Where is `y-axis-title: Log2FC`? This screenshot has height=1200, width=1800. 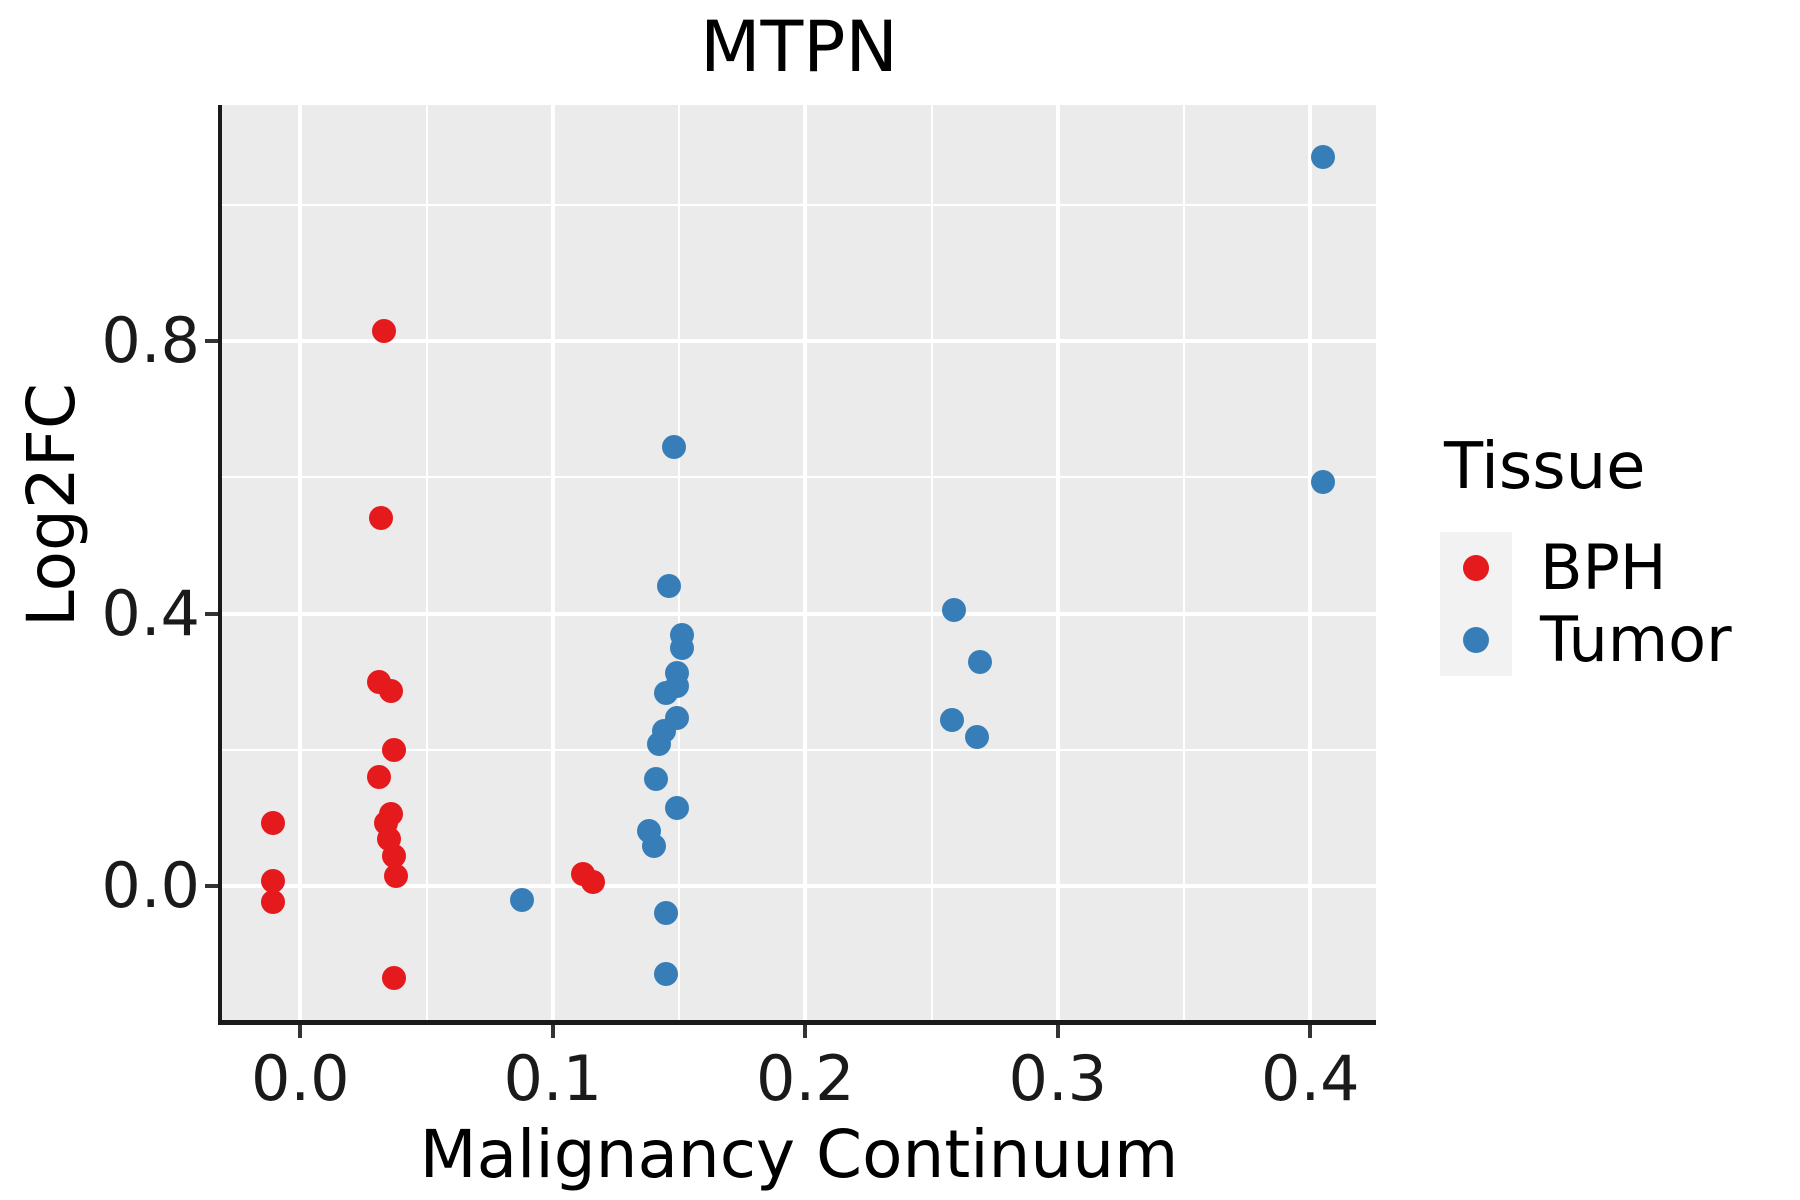 y-axis-title: Log2FC is located at coordinates (51, 505).